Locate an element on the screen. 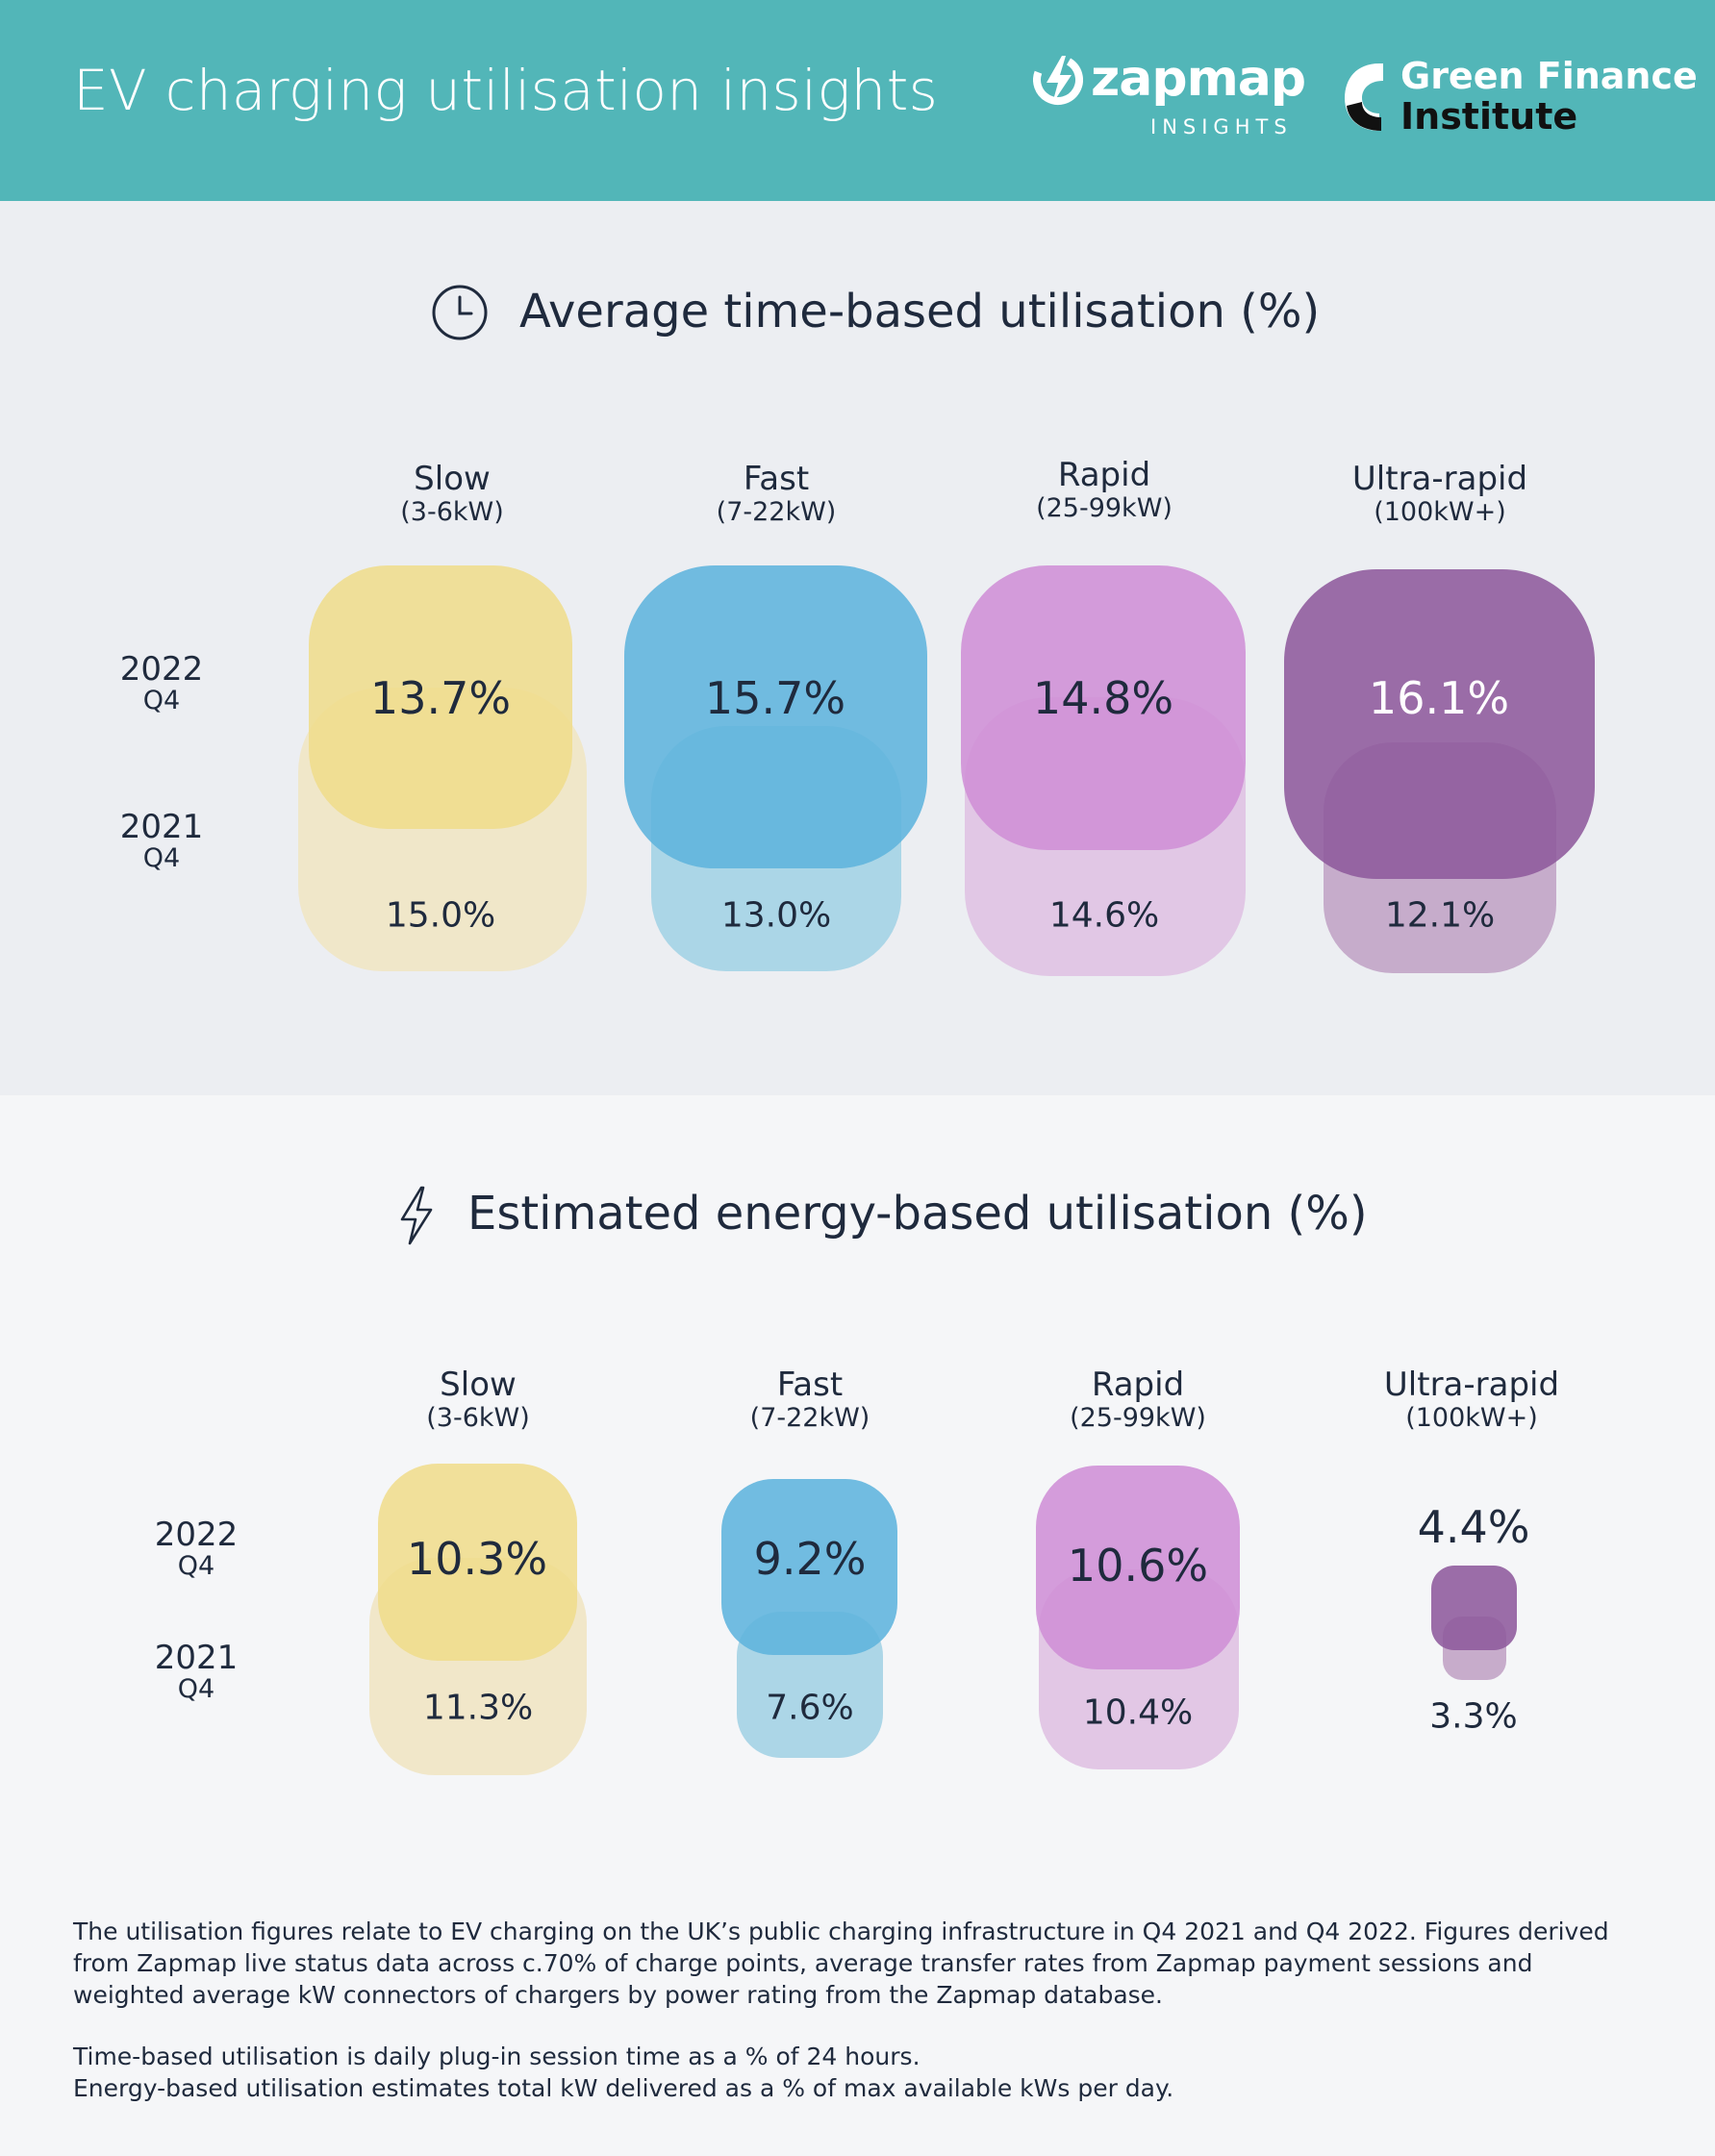  value-2021-slow: 11.3% is located at coordinates (478, 1708).